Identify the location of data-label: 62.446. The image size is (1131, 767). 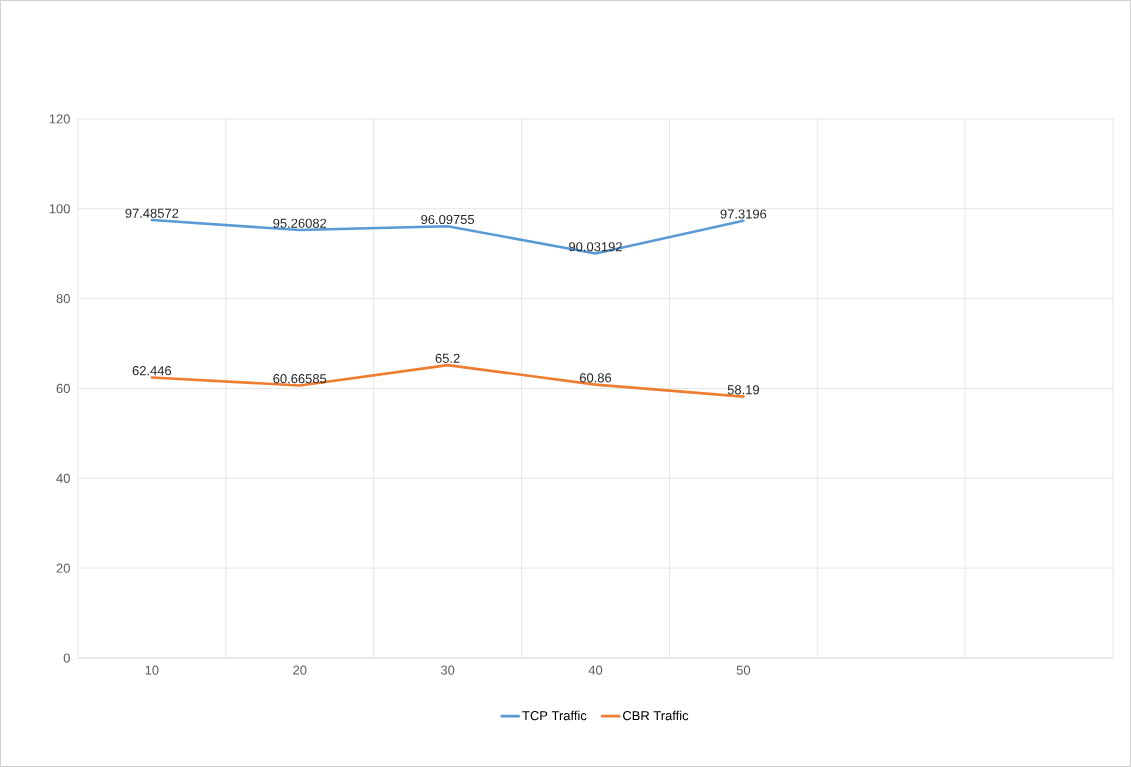
(152, 371).